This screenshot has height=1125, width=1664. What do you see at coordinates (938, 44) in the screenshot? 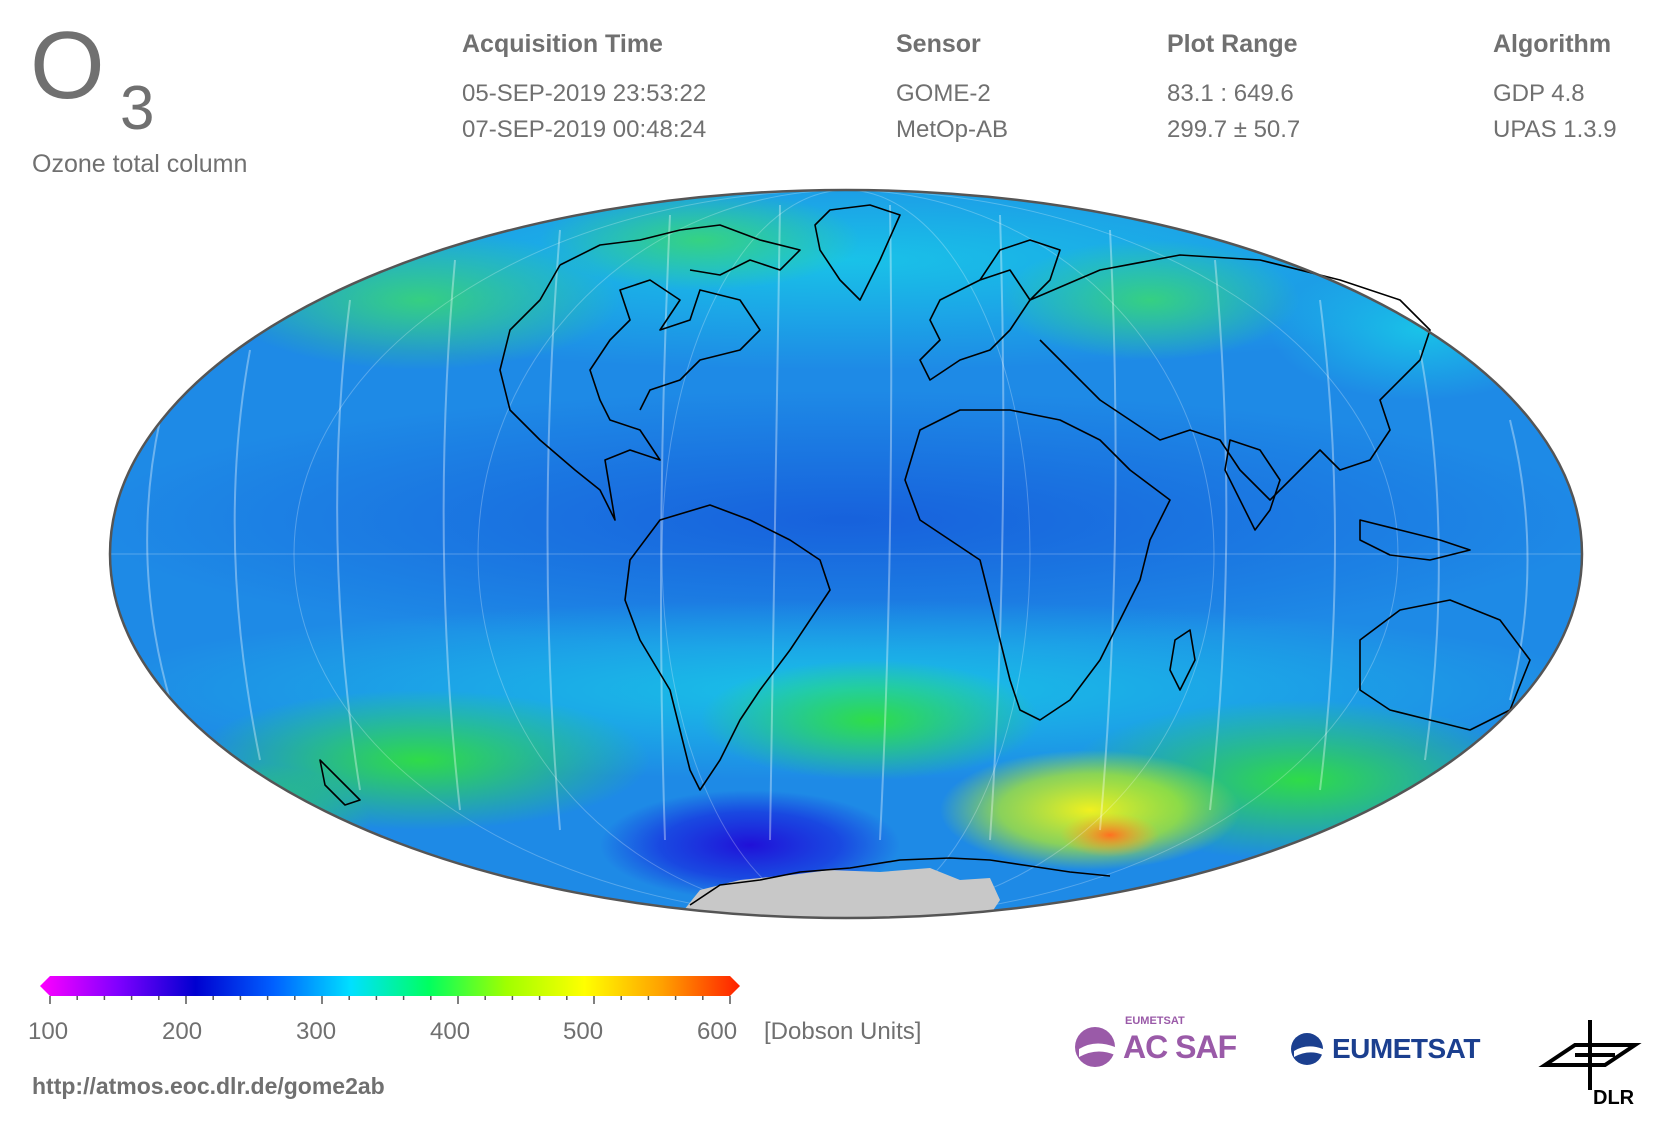
I see `sensor-header: Sensor` at bounding box center [938, 44].